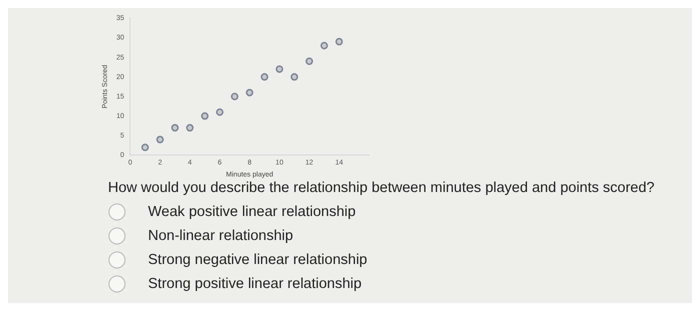 The height and width of the screenshot is (311, 700). What do you see at coordinates (221, 236) in the screenshot?
I see `text: Non-linear relationship` at bounding box center [221, 236].